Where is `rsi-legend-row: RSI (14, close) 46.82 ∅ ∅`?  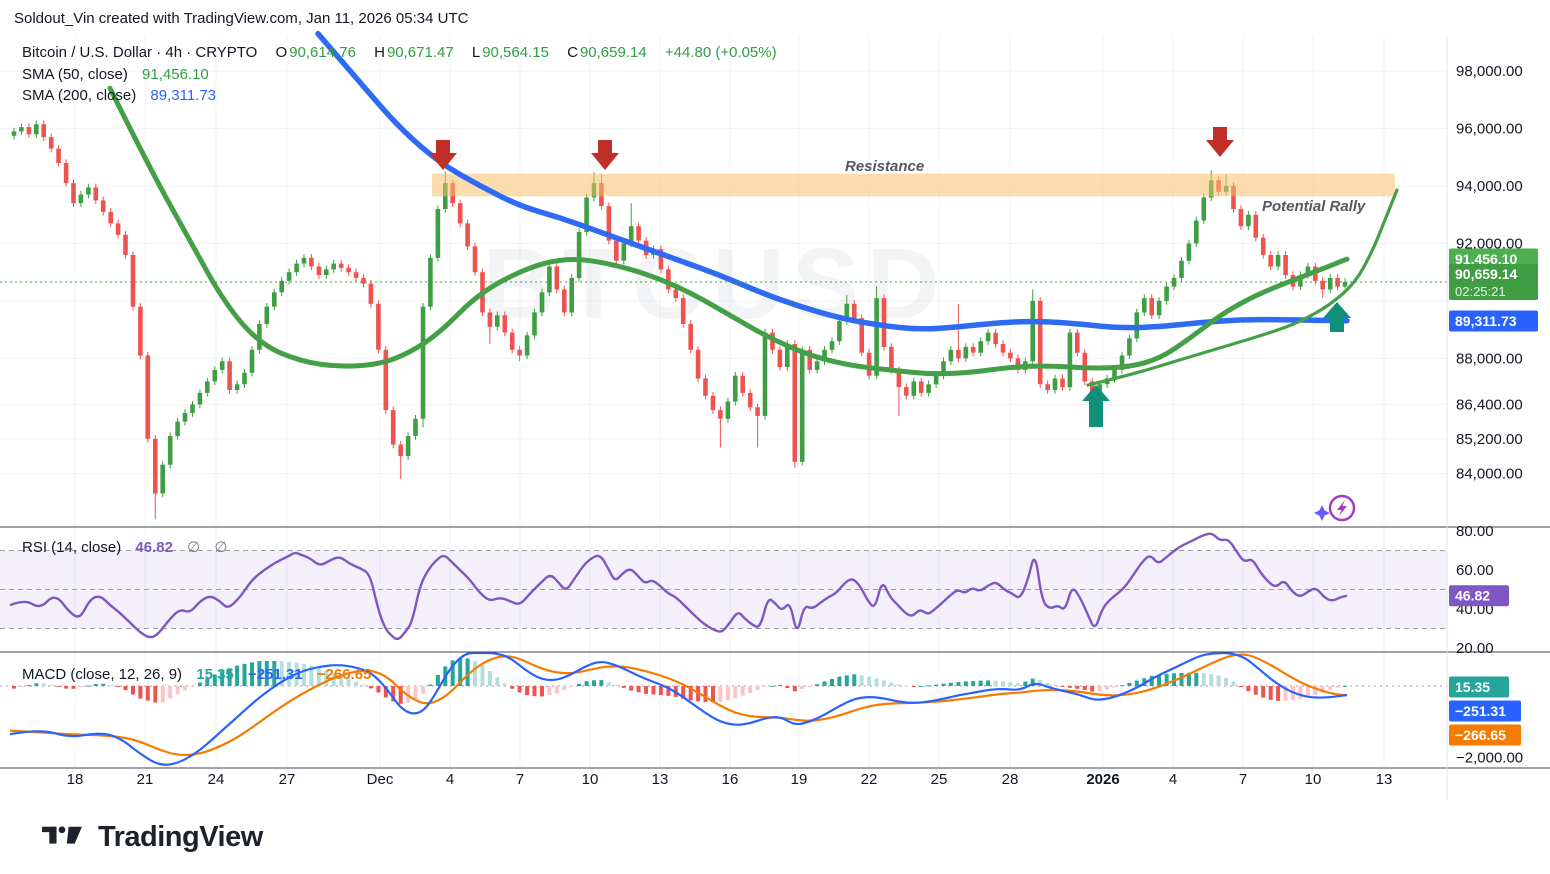
rsi-legend-row: RSI (14, close) 46.82 ∅ ∅ is located at coordinates (124, 547).